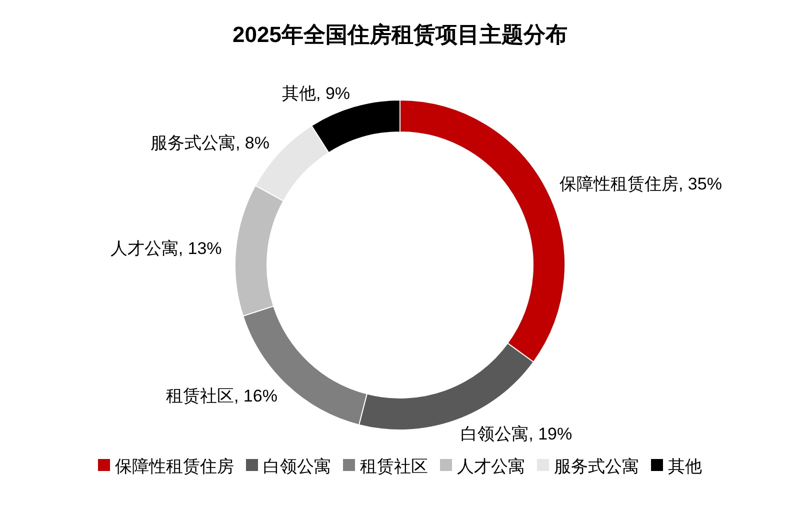  What do you see at coordinates (640, 184) in the screenshot?
I see `data-label: 保障性租赁住房, 35%` at bounding box center [640, 184].